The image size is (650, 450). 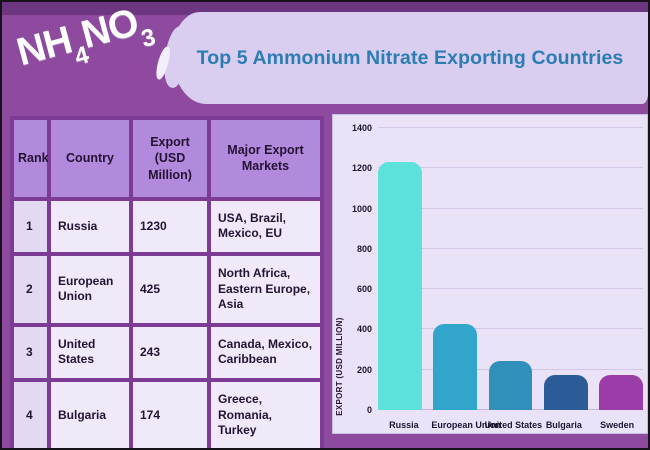 What do you see at coordinates (364, 329) in the screenshot?
I see `y-tick-label: 400` at bounding box center [364, 329].